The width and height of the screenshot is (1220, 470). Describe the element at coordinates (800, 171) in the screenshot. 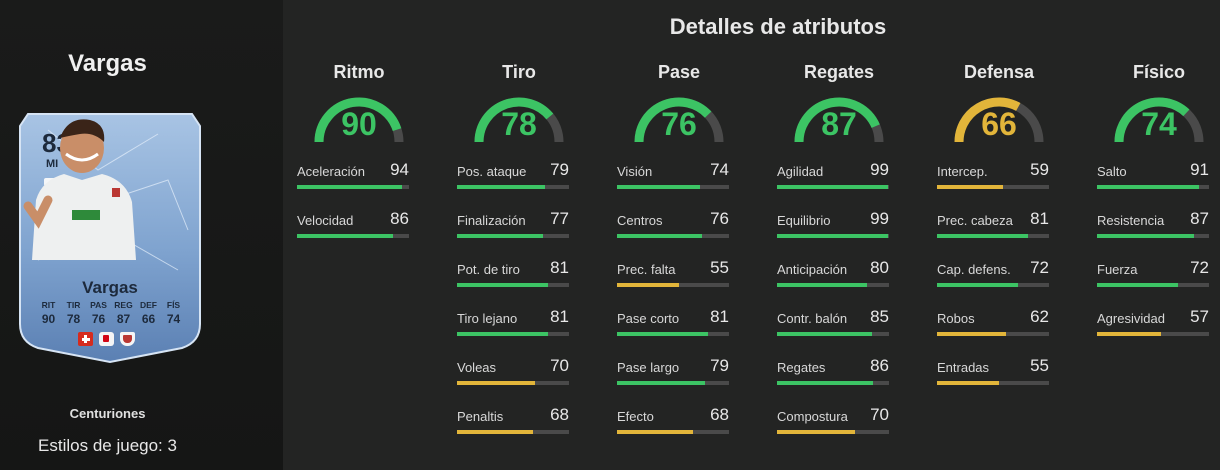

I see `stat-name: Agilidad` at that location.